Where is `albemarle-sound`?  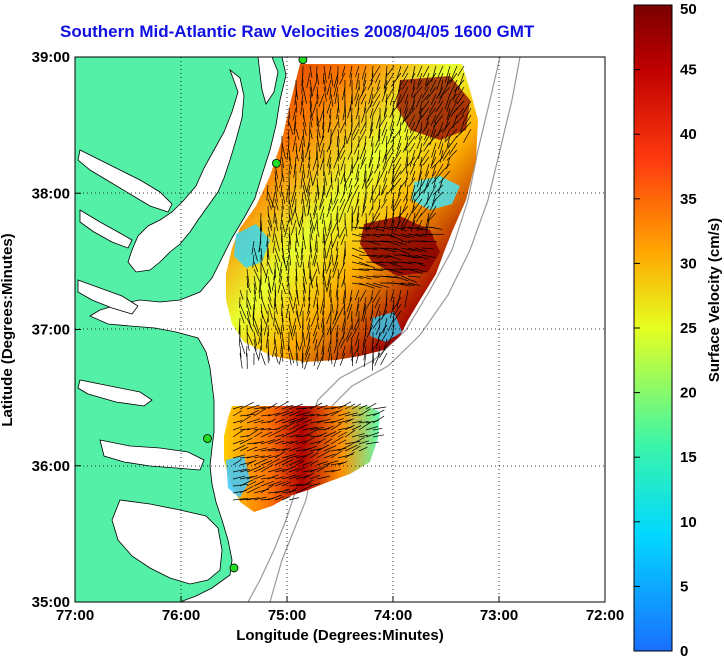
albemarle-sound is located at coordinates (152, 455).